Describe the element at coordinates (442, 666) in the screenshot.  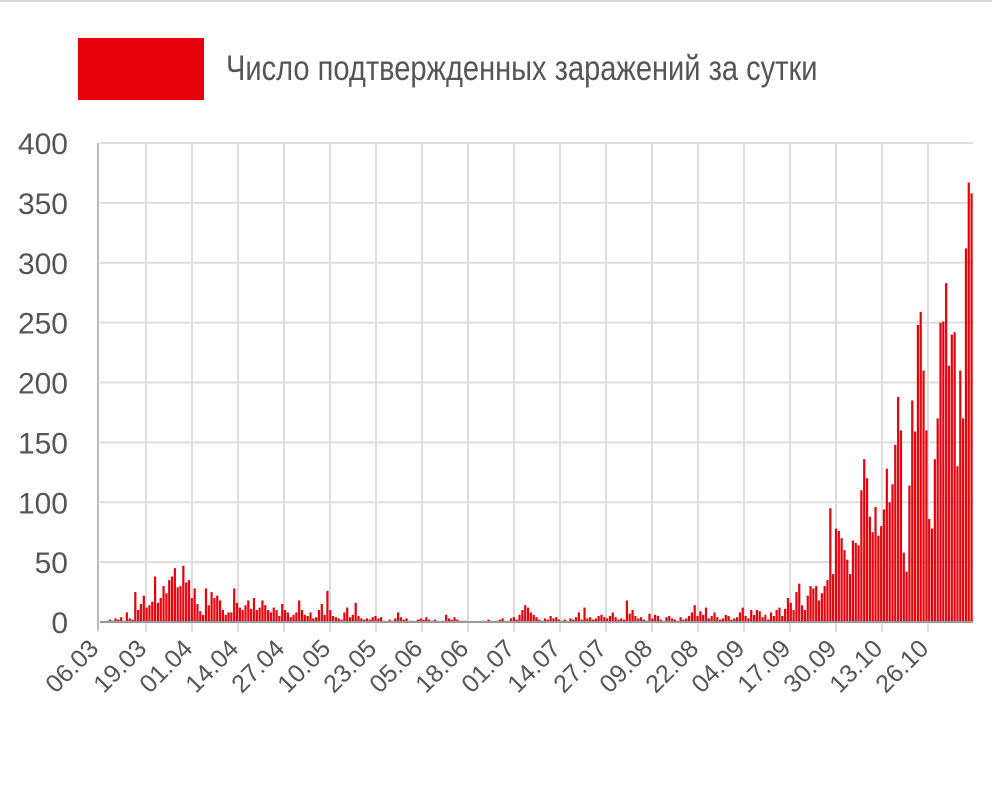
I see `x-tick-label: 18.06` at that location.